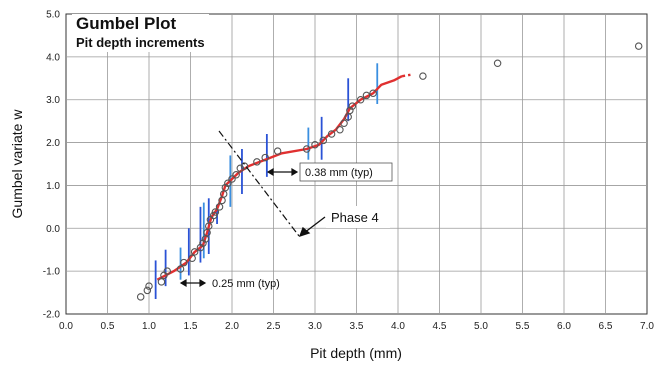  I want to click on x-tick-label: 5.5, so click(523, 326).